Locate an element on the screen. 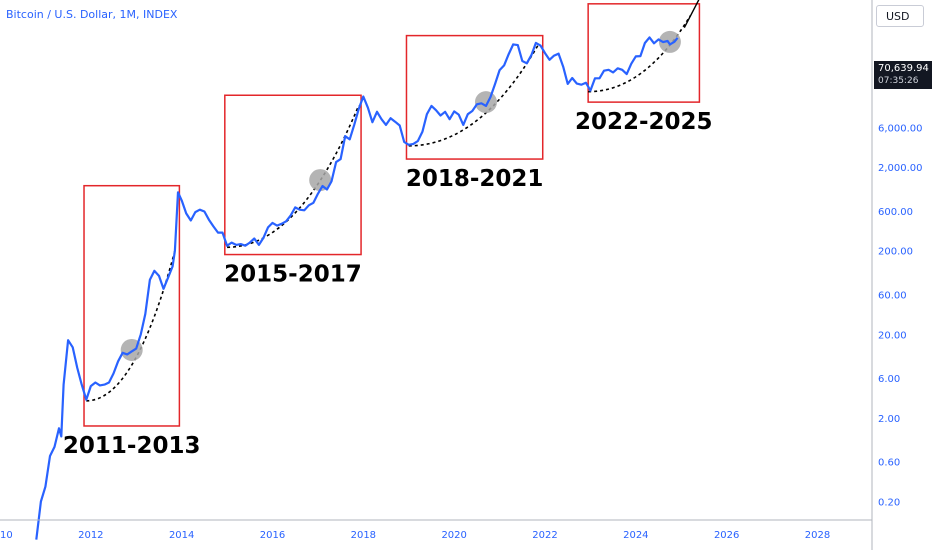  x-tick-label: 2020 is located at coordinates (453, 535).